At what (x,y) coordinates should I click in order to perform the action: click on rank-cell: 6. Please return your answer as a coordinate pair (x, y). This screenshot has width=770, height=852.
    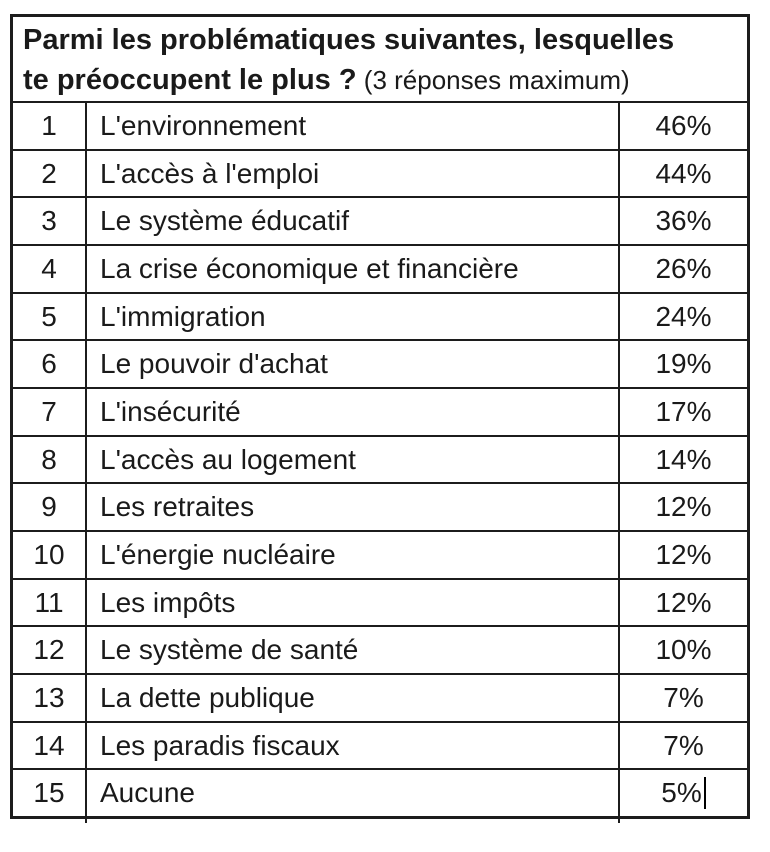
    Looking at the image, I should click on (50, 364).